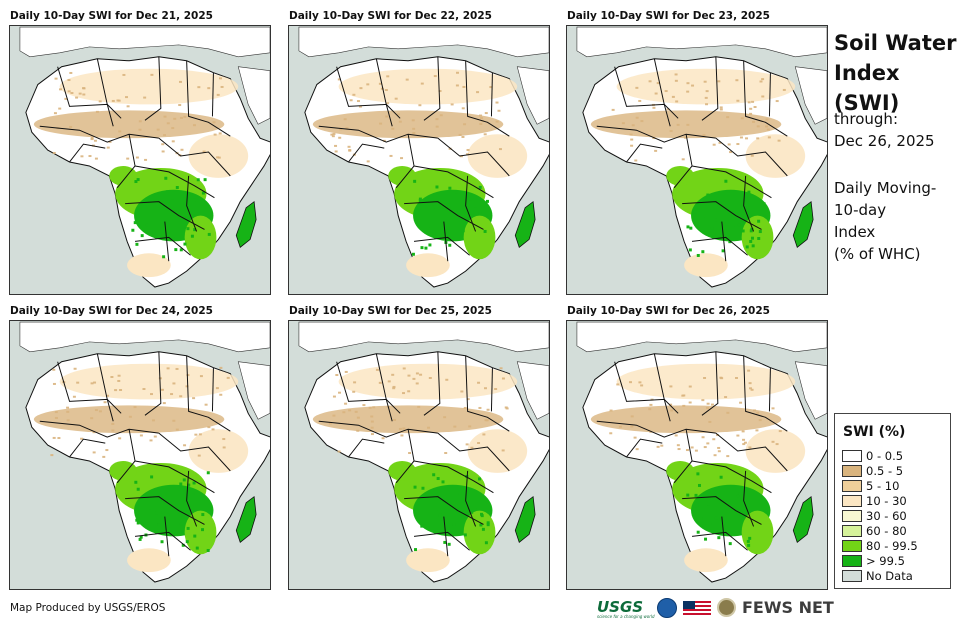 The height and width of the screenshot is (624, 970). Describe the element at coordinates (140, 454) in the screenshot. I see `map-svg` at that location.